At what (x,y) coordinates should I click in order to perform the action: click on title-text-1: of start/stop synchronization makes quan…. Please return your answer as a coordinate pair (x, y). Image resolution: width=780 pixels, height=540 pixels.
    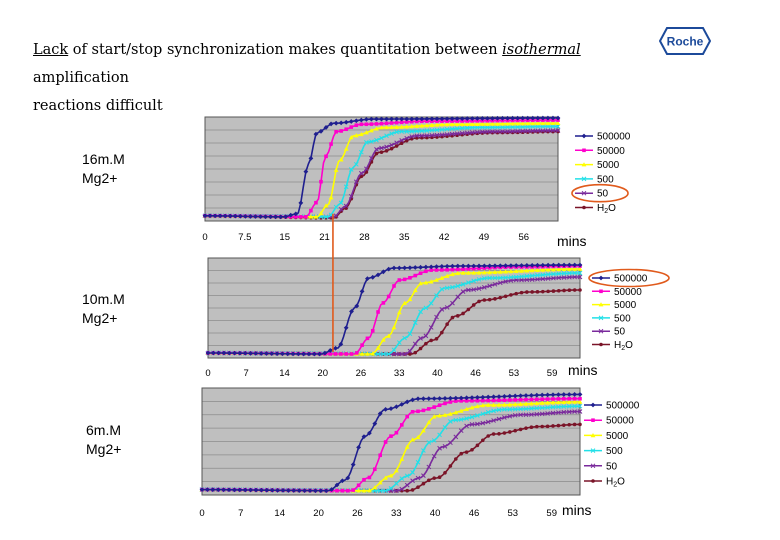
    Looking at the image, I should click on (285, 50).